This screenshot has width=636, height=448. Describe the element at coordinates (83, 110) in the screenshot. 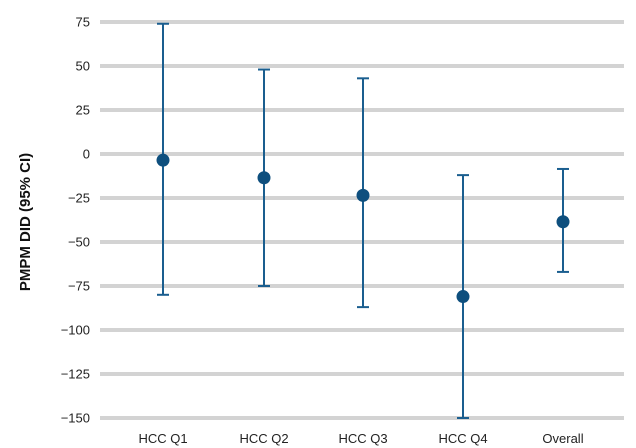

I see `y-tick-label: 25` at that location.